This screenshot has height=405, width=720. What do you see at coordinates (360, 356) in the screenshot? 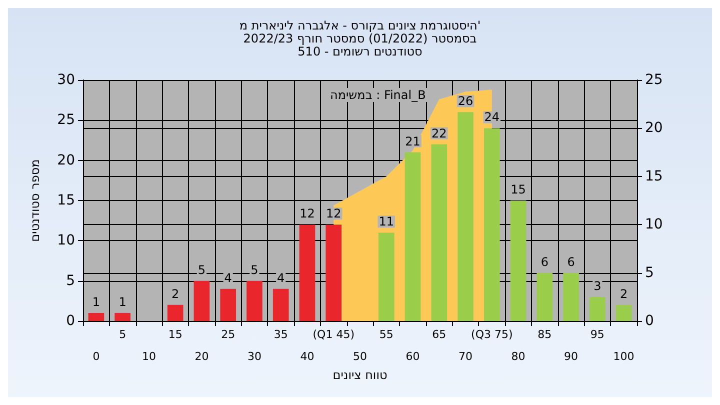
I see `x-tick-label: 50` at bounding box center [360, 356].